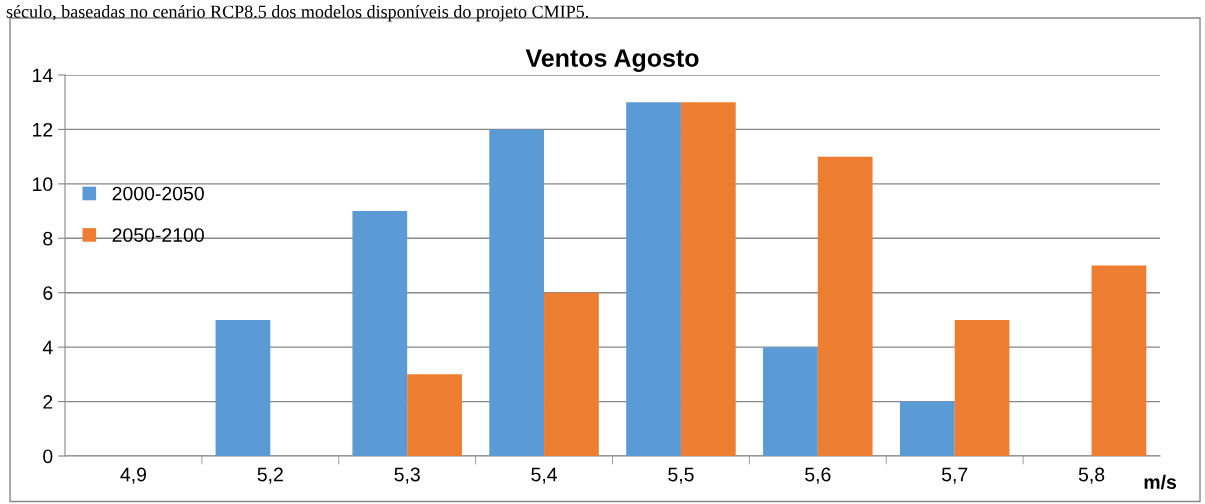 This screenshot has width=1205, height=504. What do you see at coordinates (158, 235) in the screenshot?
I see `legend-label: 2050-2100` at bounding box center [158, 235].